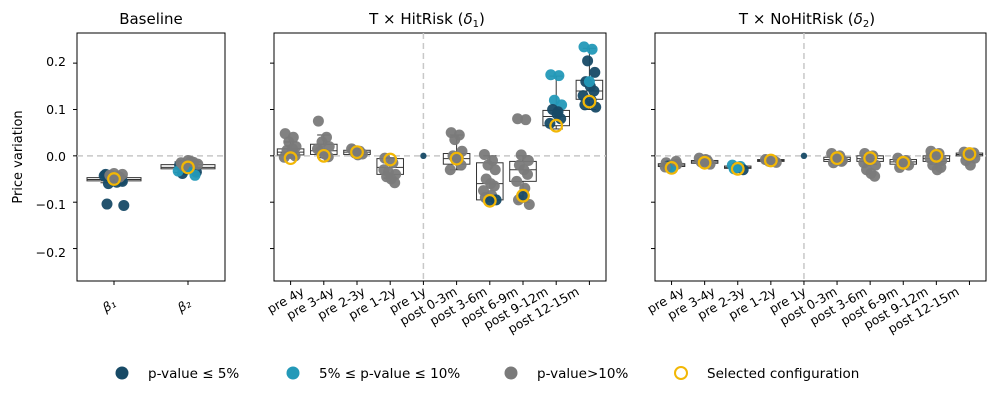 The width and height of the screenshot is (997, 404). Describe the element at coordinates (51, 204) in the screenshot. I see `ytick-label: −0.1` at that location.